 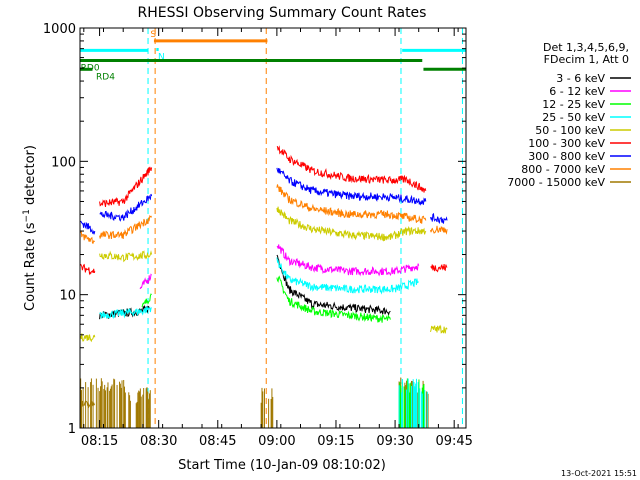 What do you see at coordinates (573, 117) in the screenshot?
I see `legend-entry-label: 25 - 50 keV` at bounding box center [573, 117].